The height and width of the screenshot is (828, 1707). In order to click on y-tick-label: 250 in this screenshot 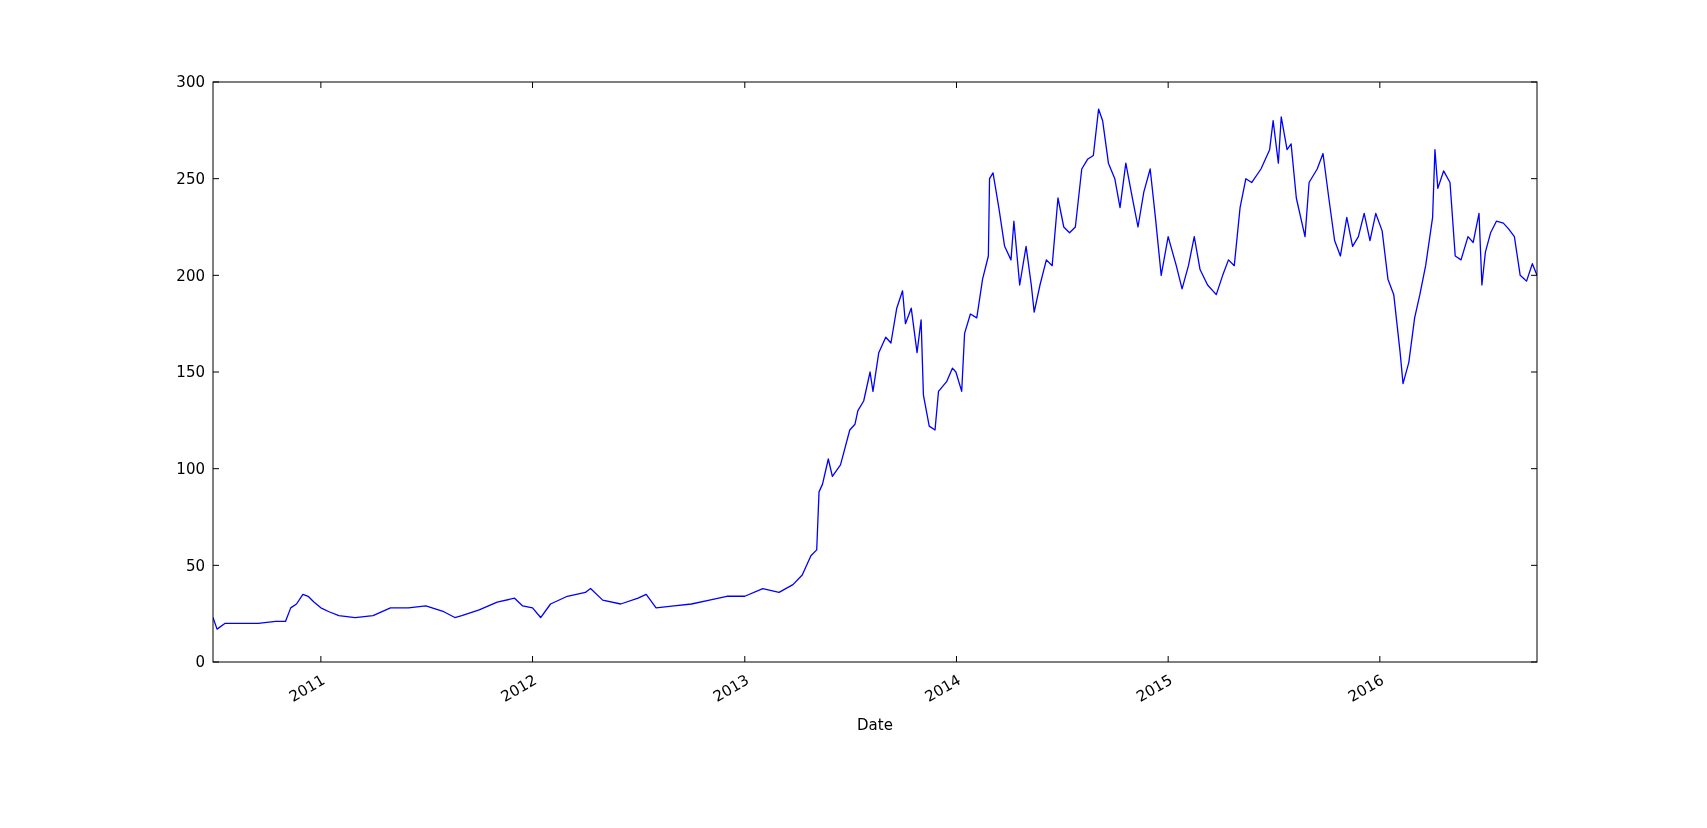, I will do `click(190, 178)`.